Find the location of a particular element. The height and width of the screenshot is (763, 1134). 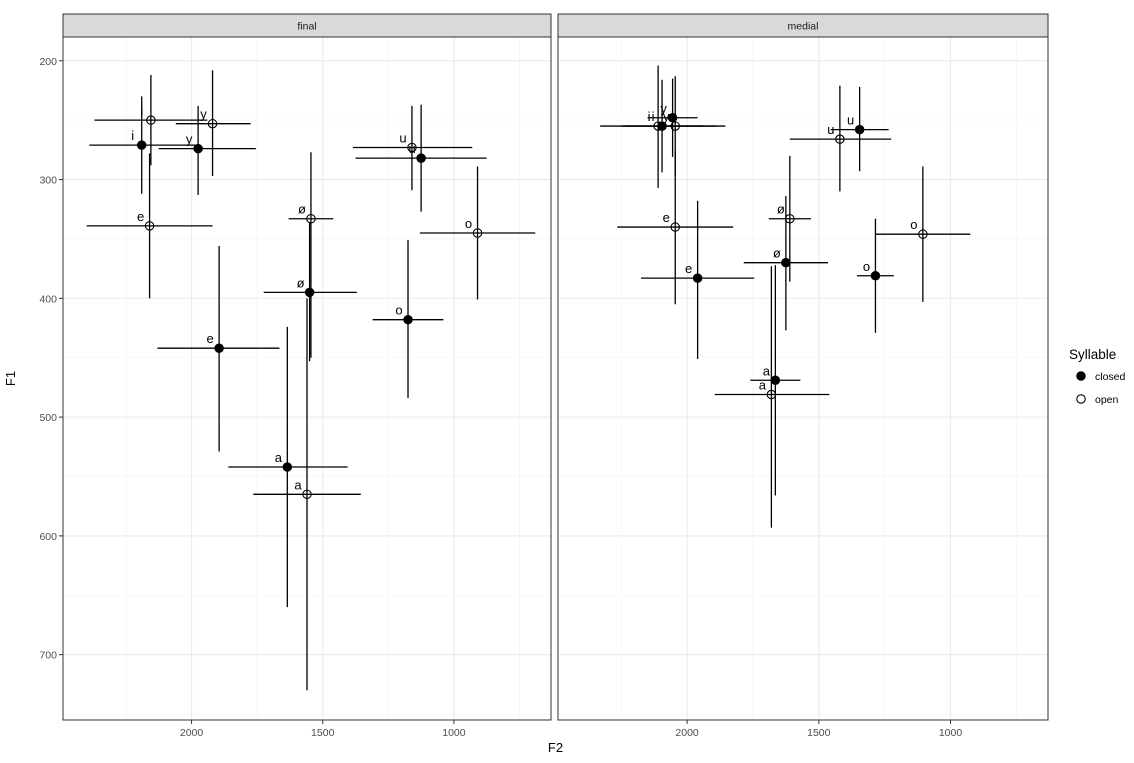

x-axis-title: F2 is located at coordinates (555, 747).